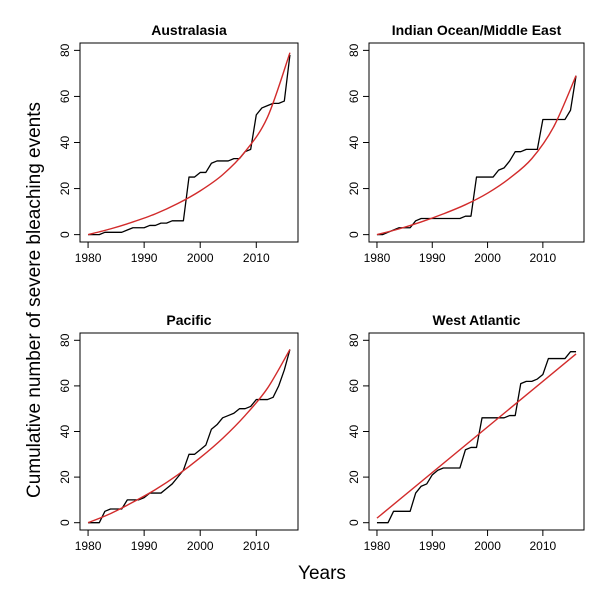  Describe the element at coordinates (188, 320) in the screenshot. I see `panel-title: Pacific` at that location.